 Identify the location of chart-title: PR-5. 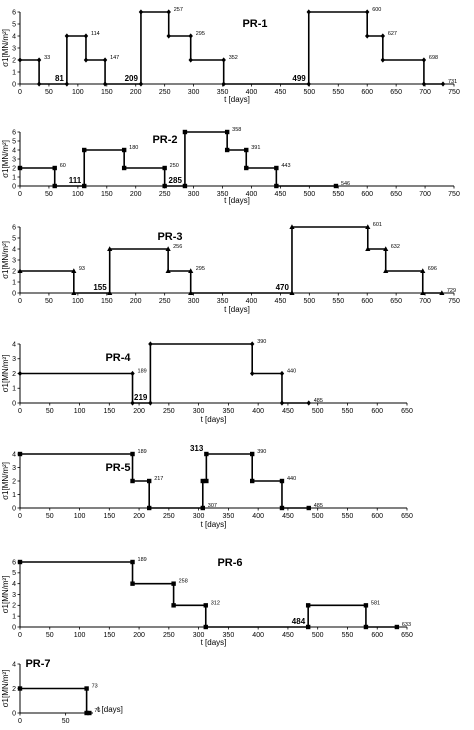
(117, 468).